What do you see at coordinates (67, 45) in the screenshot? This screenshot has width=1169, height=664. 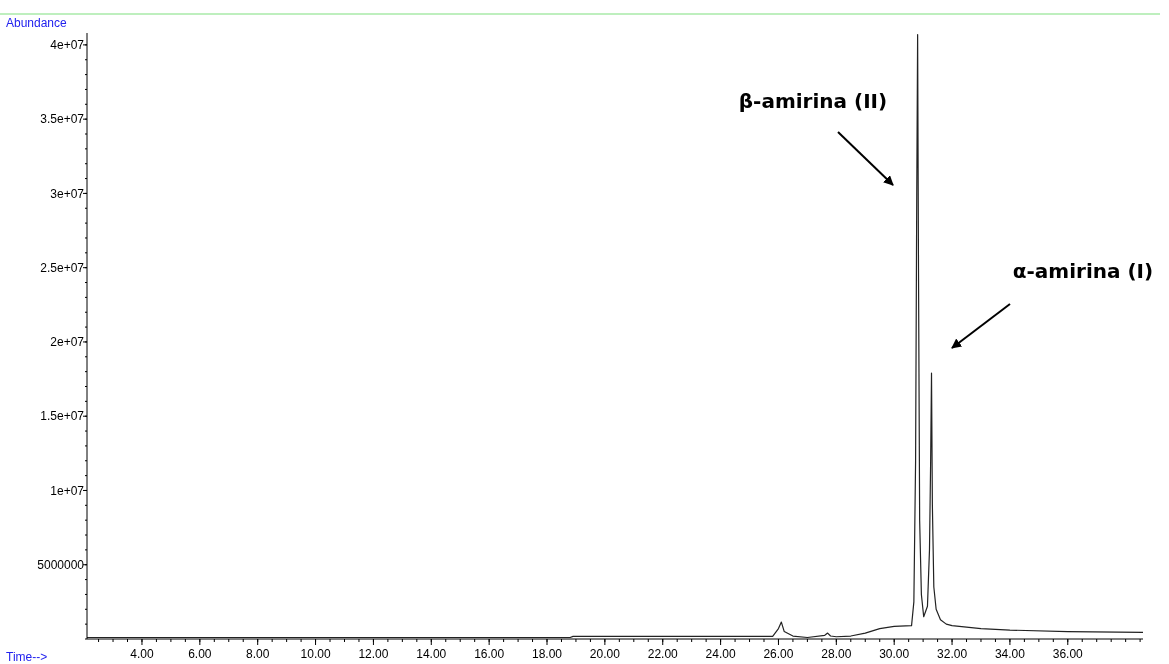 I see `y-tick-label: 4e+07` at bounding box center [67, 45].